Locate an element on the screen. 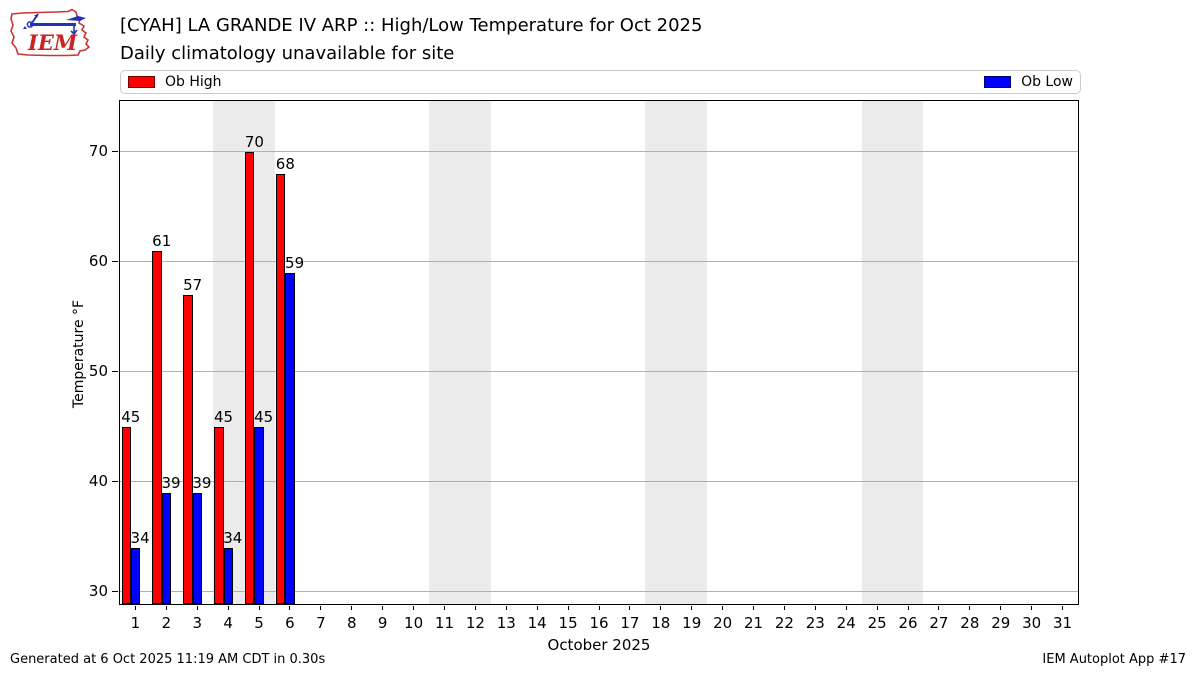  x-tick-label: 30 is located at coordinates (1032, 623).